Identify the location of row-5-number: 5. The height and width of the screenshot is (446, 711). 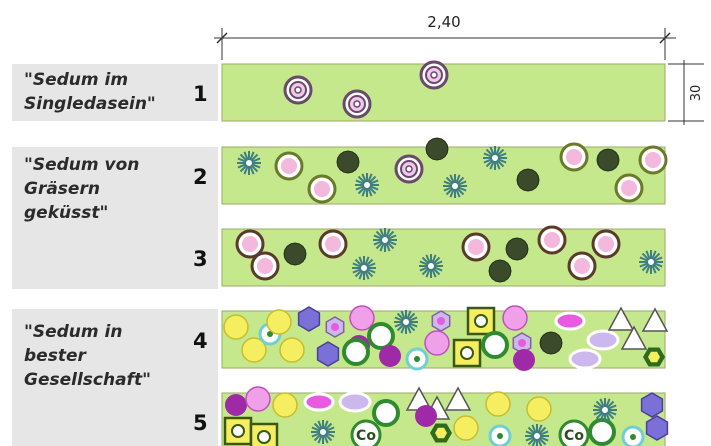
(200, 423).